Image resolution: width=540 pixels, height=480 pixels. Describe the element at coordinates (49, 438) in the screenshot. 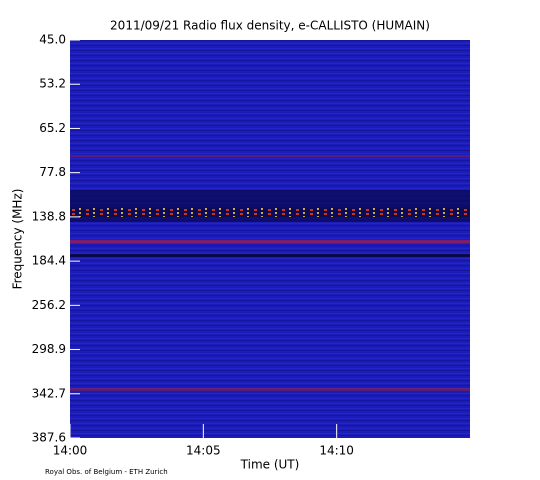

I see `y-tick-label: 387.6` at that location.